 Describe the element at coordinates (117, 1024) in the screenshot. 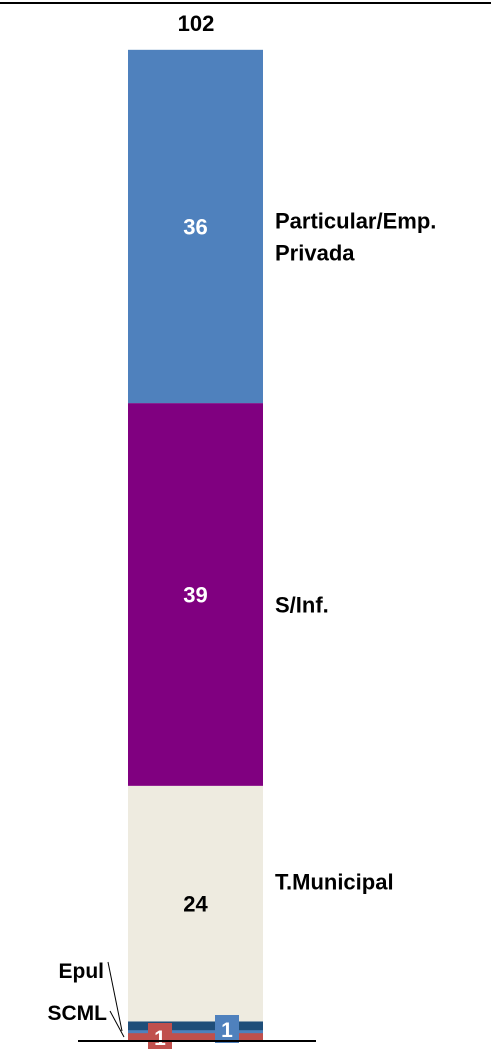

I see `leader-line-scml` at that location.